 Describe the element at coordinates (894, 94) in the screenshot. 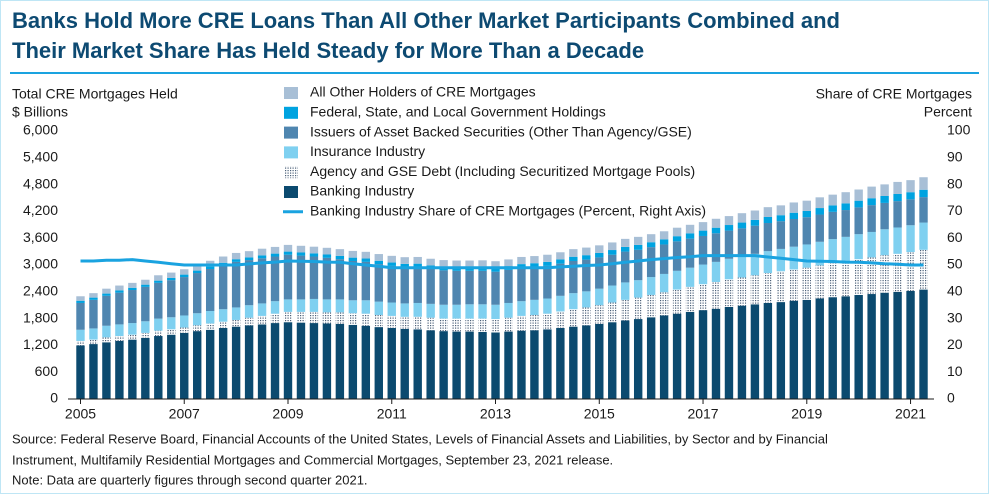

I see `y2-axis-title: Share of CRE Mortgages` at that location.